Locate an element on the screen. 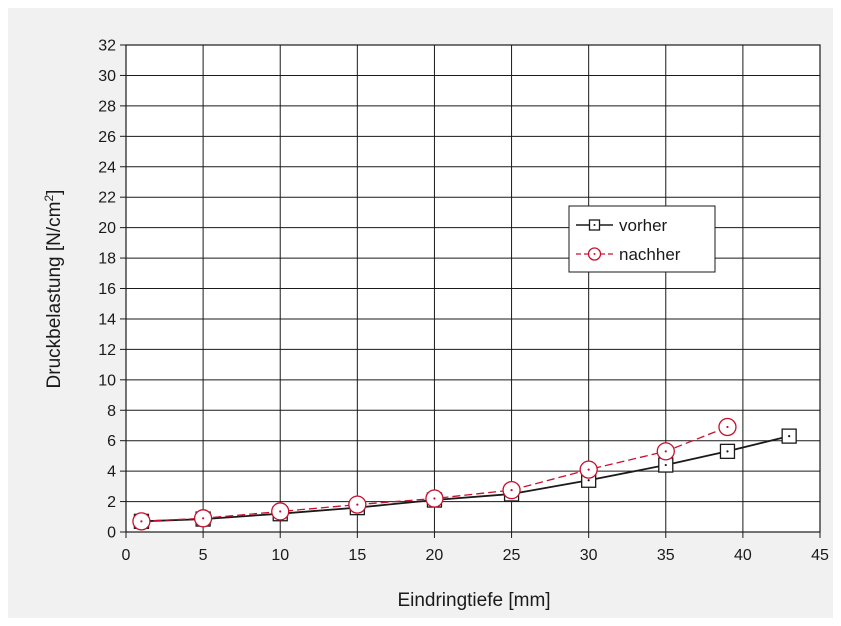  y-tick-label: 24 is located at coordinates (107, 167).